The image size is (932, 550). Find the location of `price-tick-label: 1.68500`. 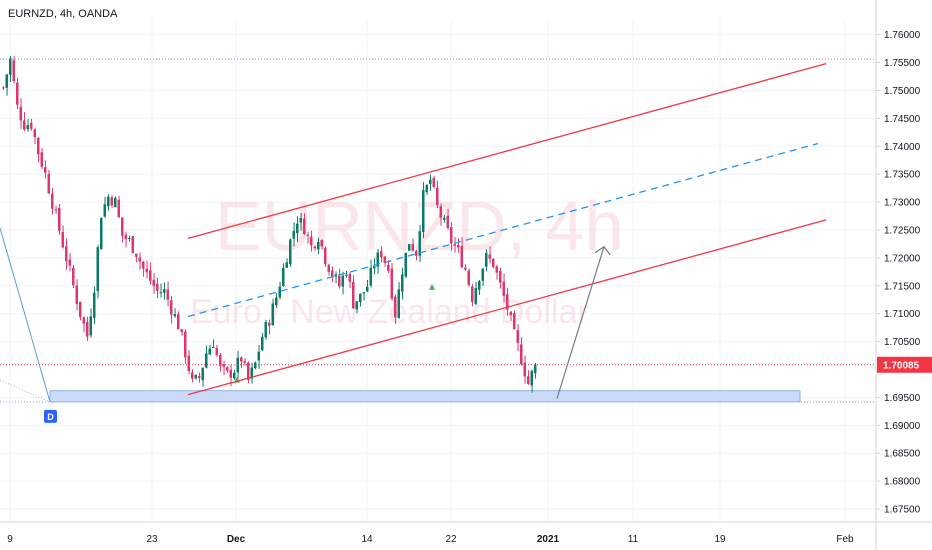

price-tick-label: 1.68500 is located at coordinates (902, 454).